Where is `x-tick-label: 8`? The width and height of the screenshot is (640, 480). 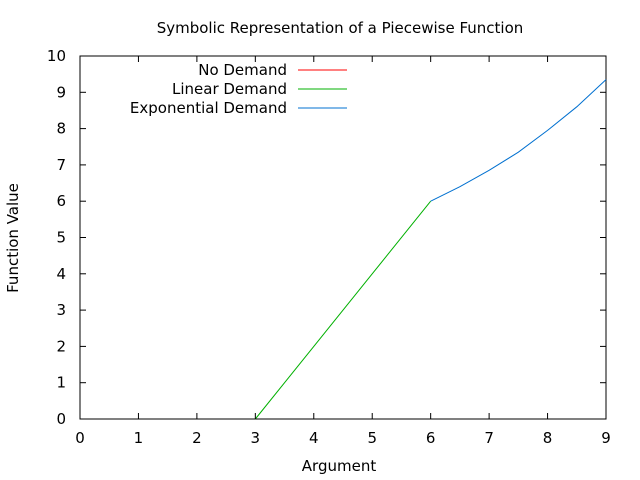 x-tick-label: 8 is located at coordinates (548, 438).